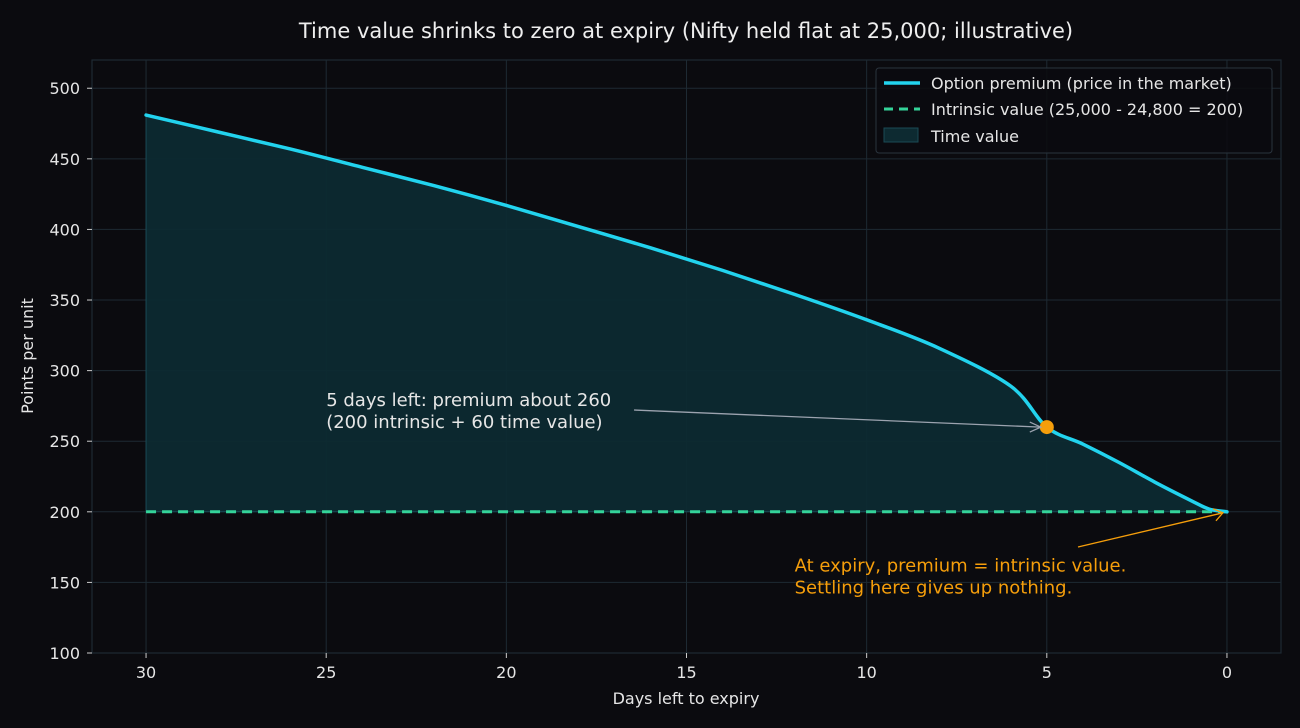  What do you see at coordinates (866, 672) in the screenshot?
I see `x-tick-label: 10` at bounding box center [866, 672].